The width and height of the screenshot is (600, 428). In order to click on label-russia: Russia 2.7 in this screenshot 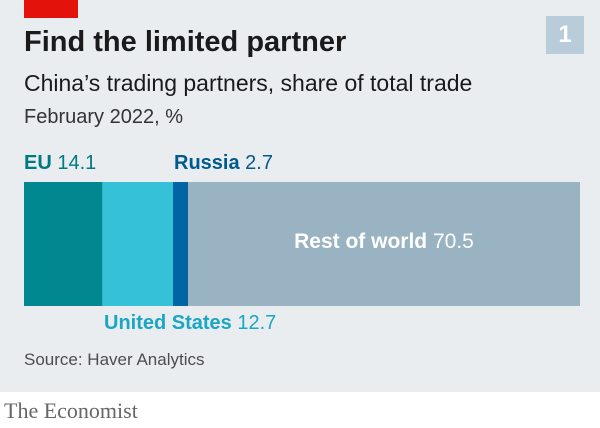, I will do `click(223, 163)`.